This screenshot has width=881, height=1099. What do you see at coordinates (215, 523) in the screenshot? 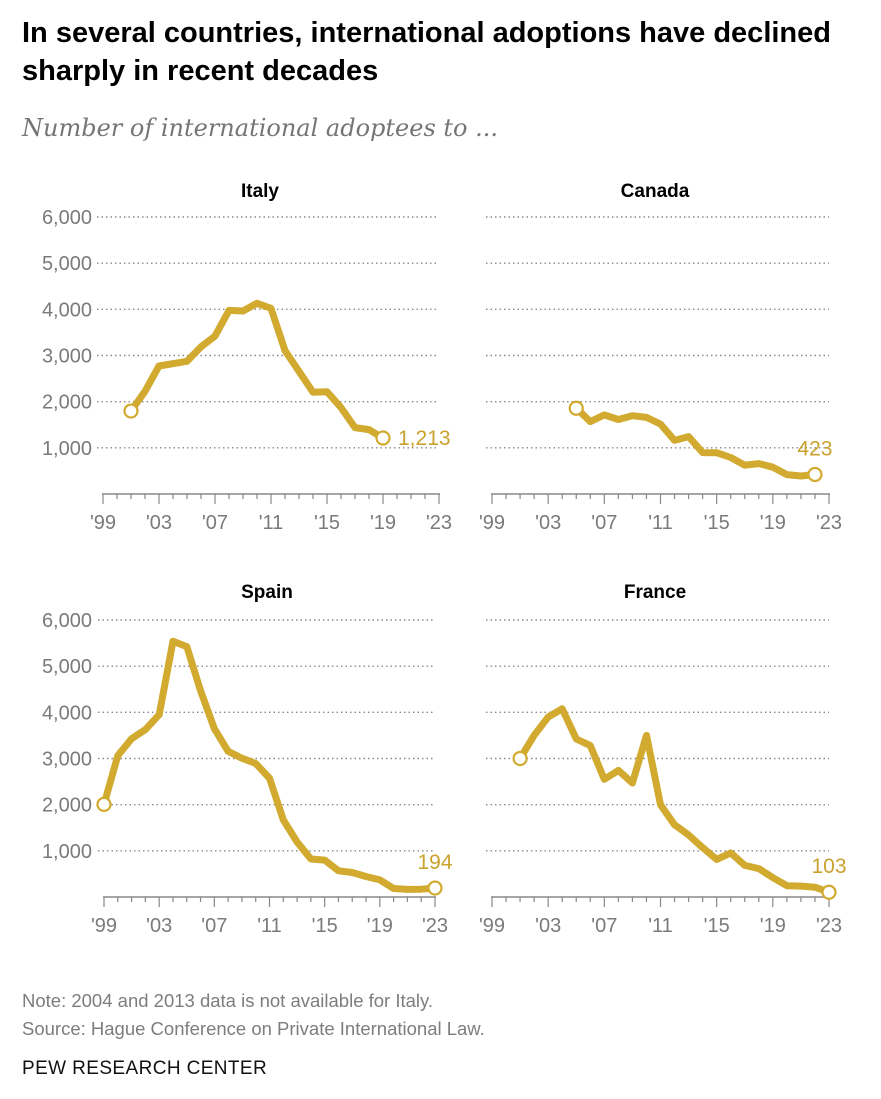
I see `italy-x-tick-label: '07` at bounding box center [215, 523].